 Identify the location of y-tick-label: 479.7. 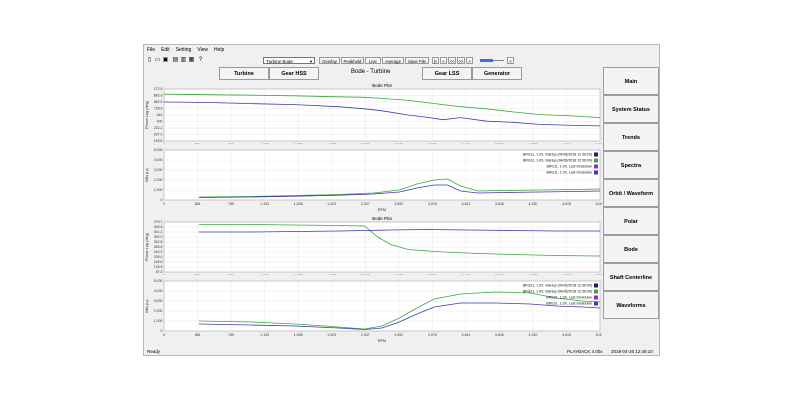
(158, 222).